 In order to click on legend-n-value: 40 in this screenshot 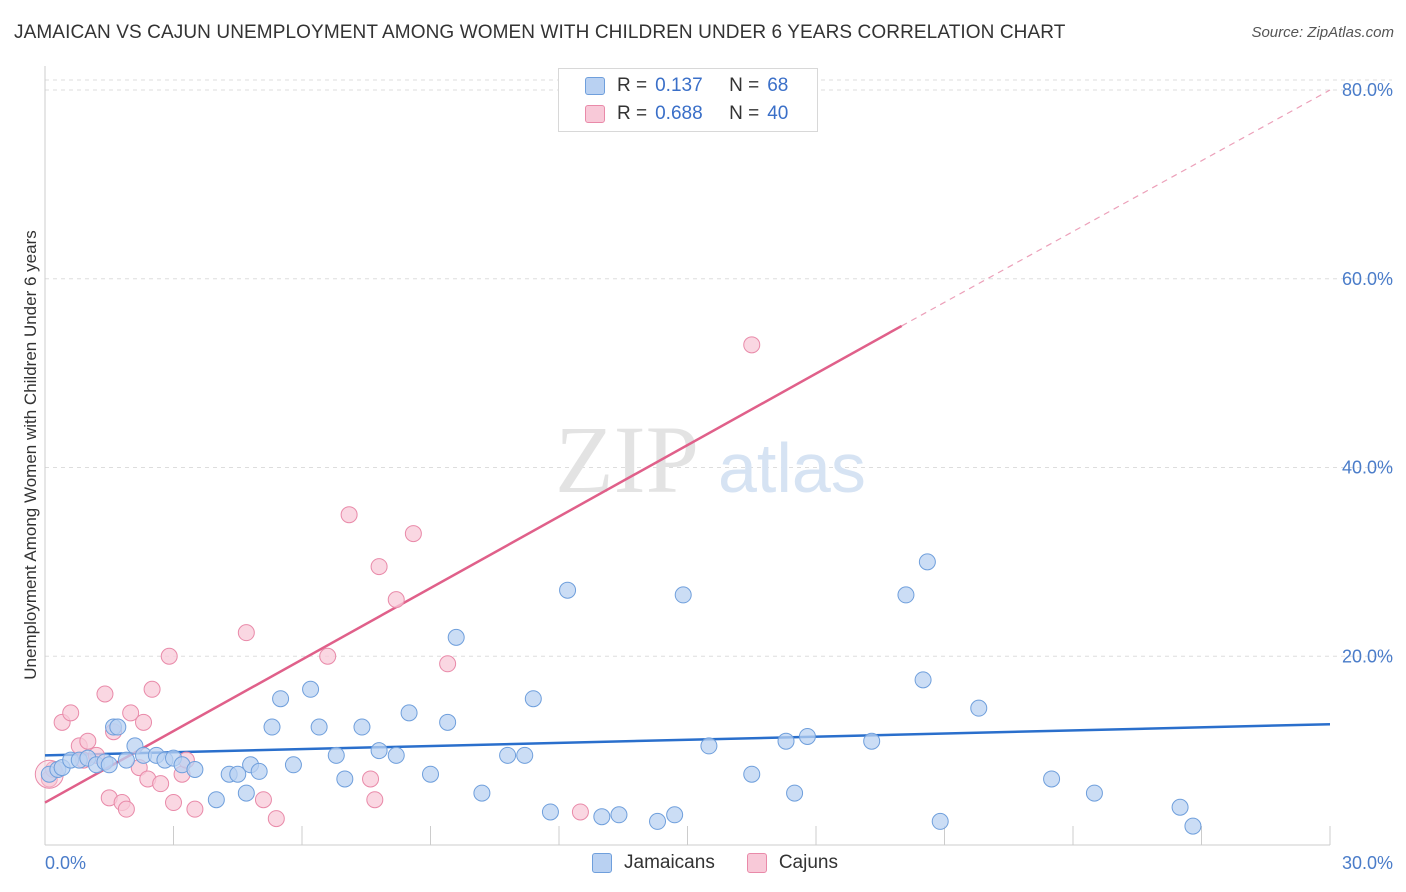, I will do `click(778, 113)`.